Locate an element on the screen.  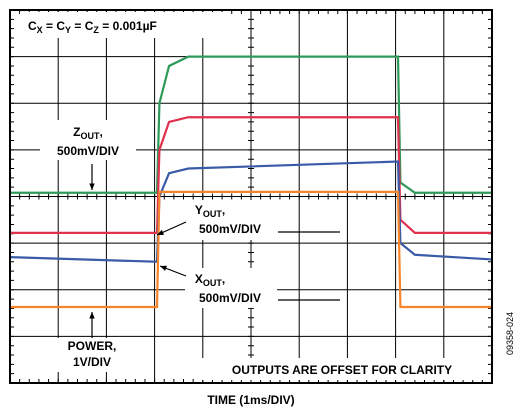
chart-title-part: X is located at coordinates (40, 30).